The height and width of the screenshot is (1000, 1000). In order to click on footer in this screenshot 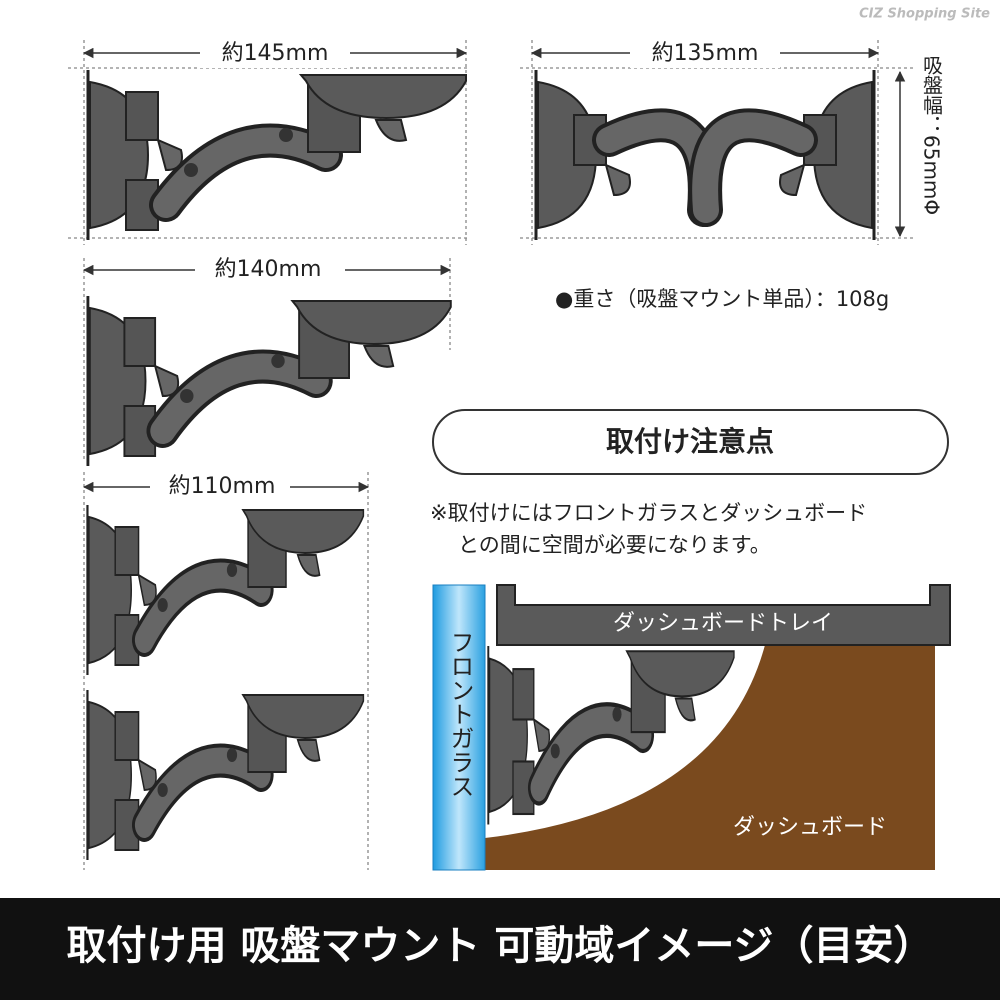, I will do `click(500, 949)`.